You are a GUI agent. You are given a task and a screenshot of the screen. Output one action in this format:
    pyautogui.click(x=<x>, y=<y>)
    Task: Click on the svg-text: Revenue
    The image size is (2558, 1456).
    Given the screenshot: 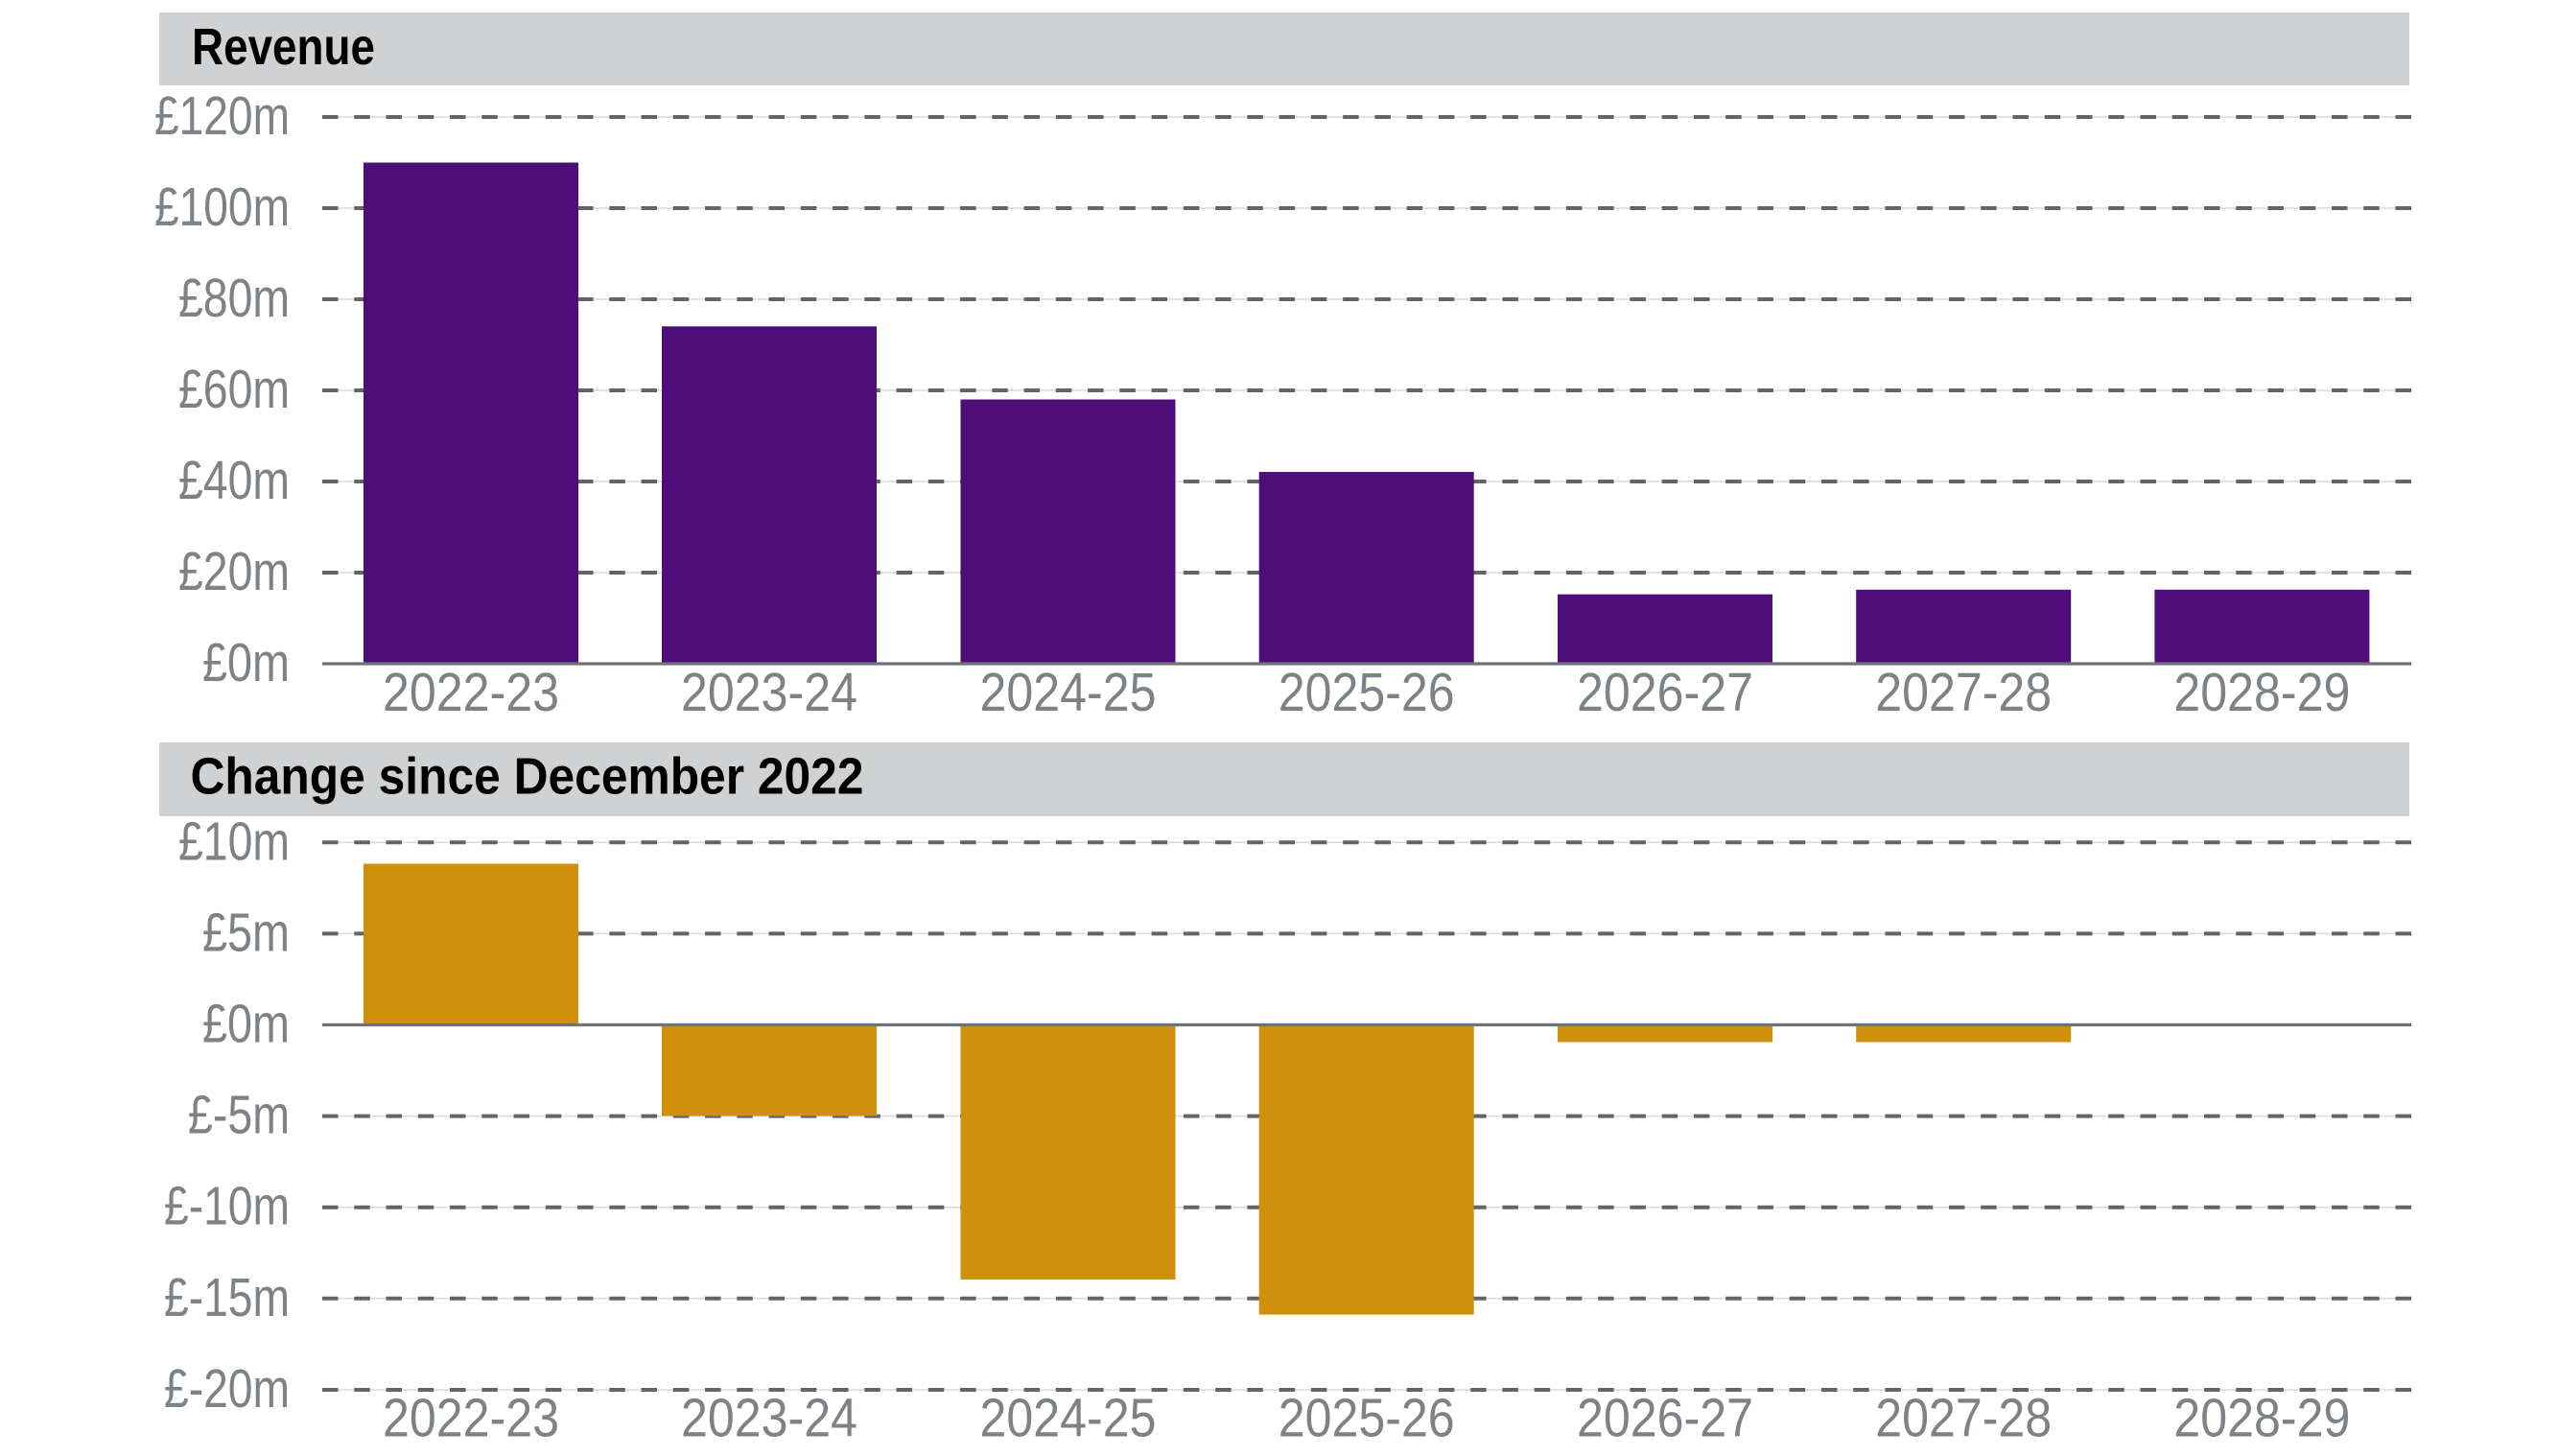 What is the action you would take?
    pyautogui.click(x=283, y=48)
    